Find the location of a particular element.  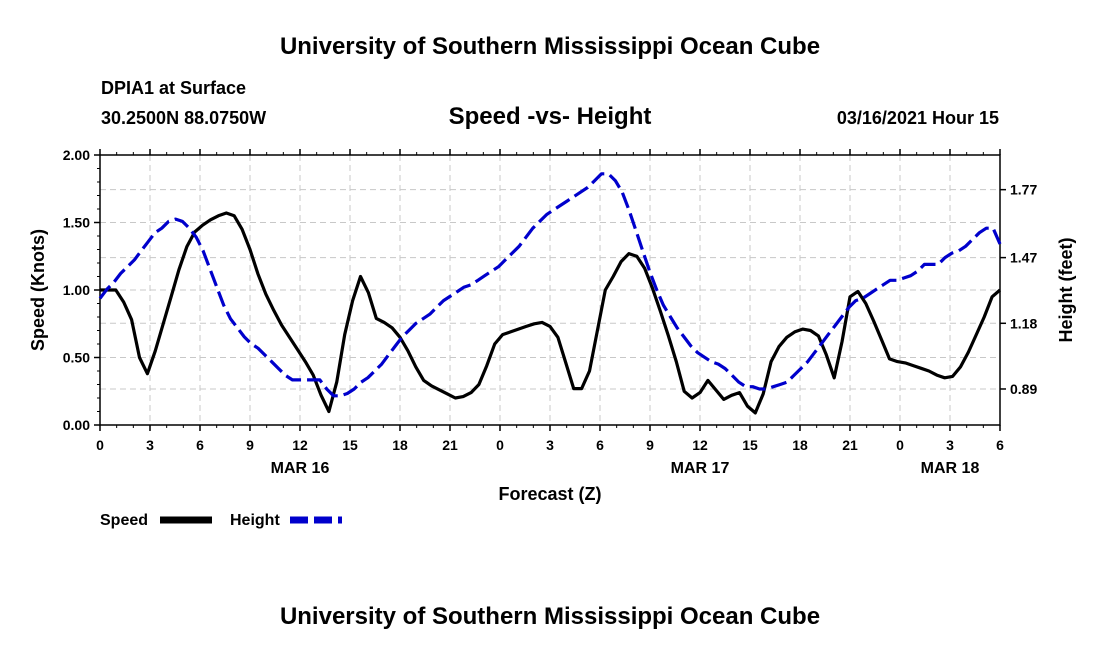

chart-title: Speed -vs- Height is located at coordinates (550, 116).